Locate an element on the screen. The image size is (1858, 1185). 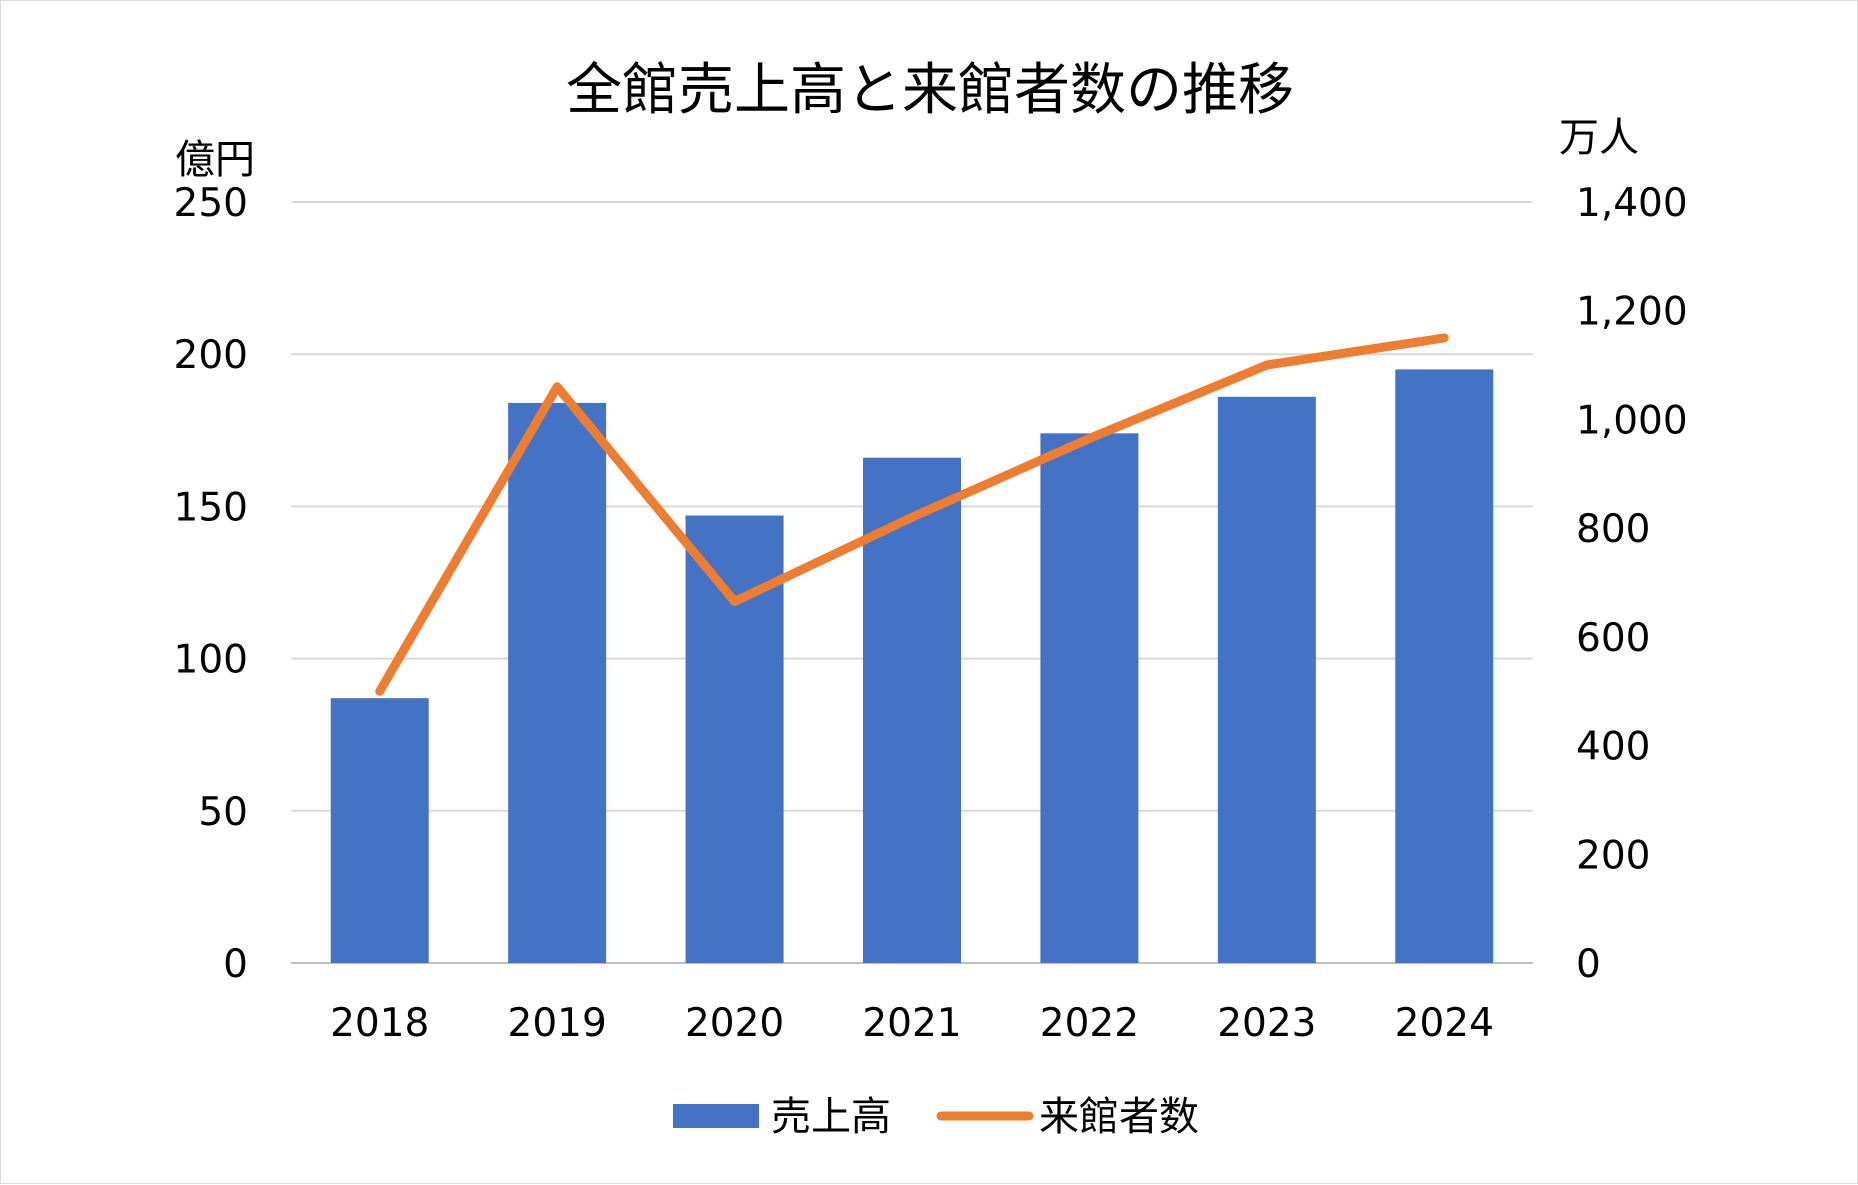
x-tick-label: 2022 is located at coordinates (1089, 1023).